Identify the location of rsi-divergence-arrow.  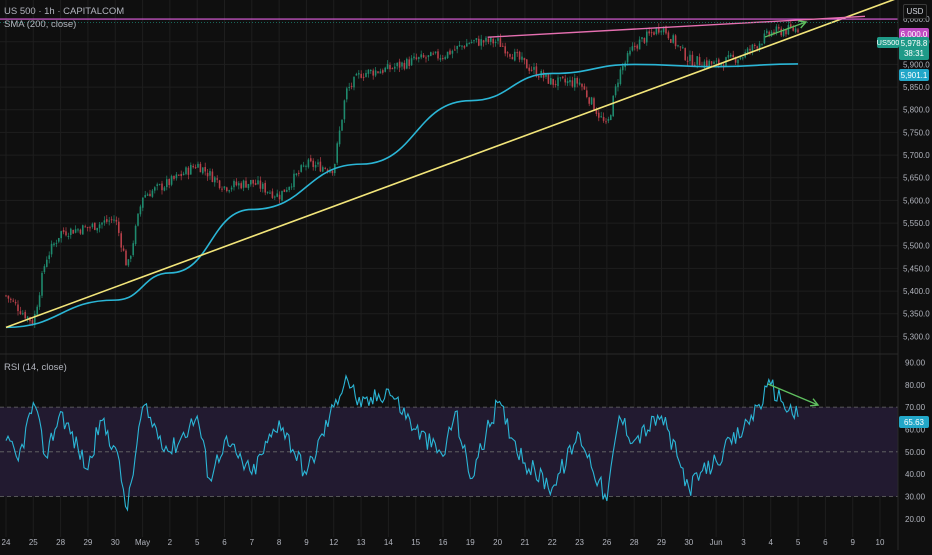
(793, 395).